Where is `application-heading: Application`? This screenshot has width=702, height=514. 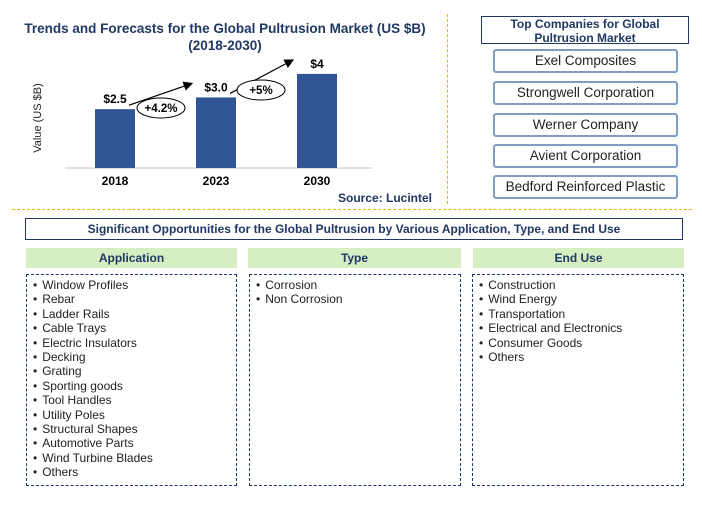 application-heading: Application is located at coordinates (131, 258).